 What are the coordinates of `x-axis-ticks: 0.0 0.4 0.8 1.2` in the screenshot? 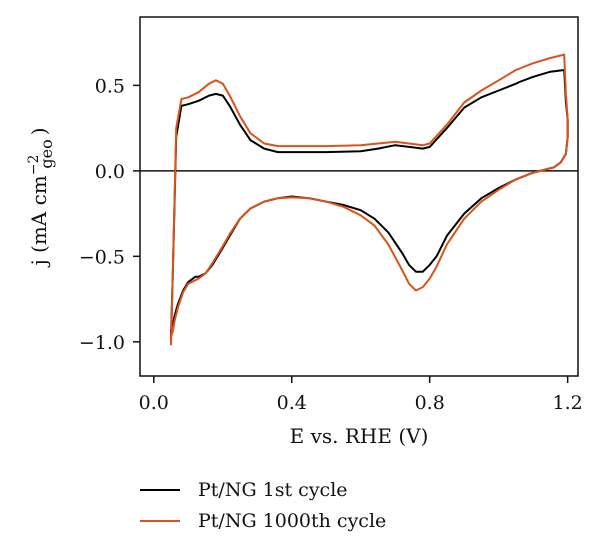 It's located at (361, 395).